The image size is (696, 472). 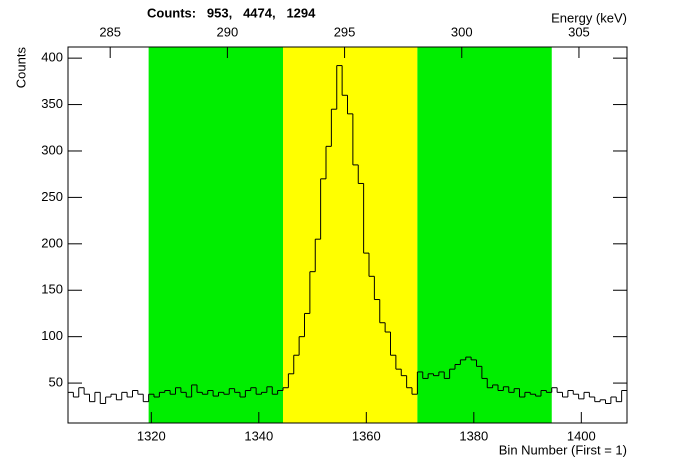 I want to click on y-tick-label: 200, so click(x=52, y=242).